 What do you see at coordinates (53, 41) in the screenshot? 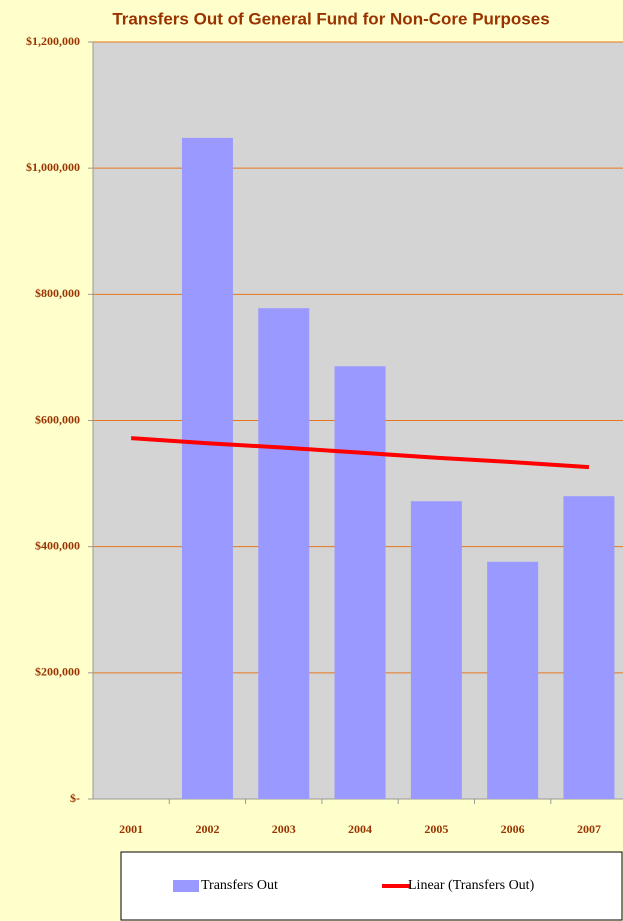
I see `y-tick-label: $1,200,000` at bounding box center [53, 41].